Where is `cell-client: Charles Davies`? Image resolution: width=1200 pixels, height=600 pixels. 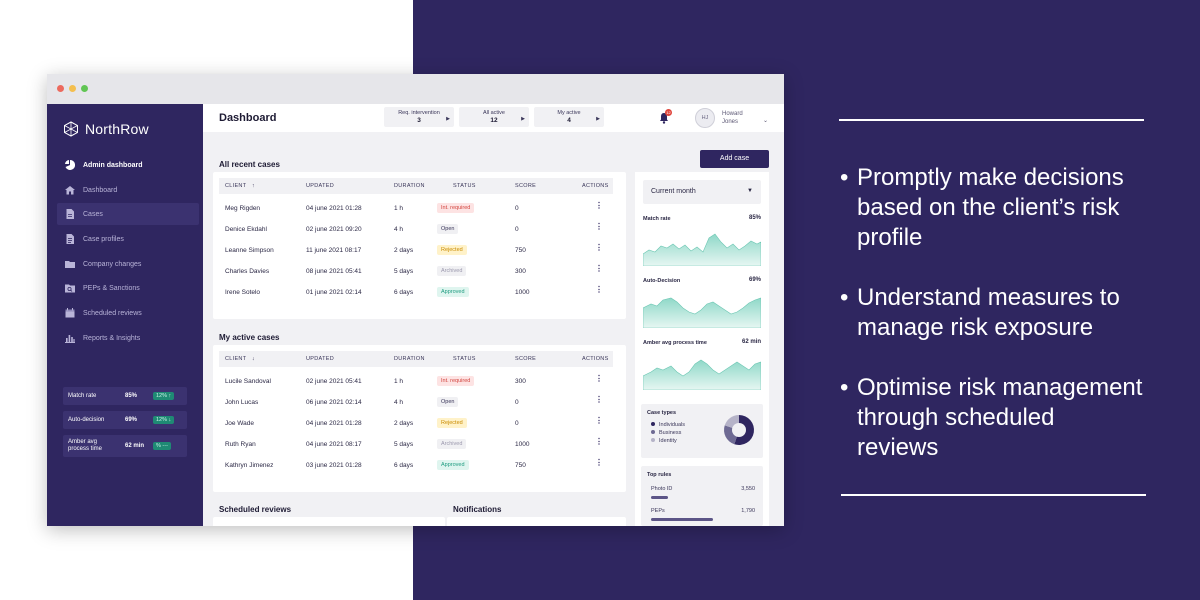 cell-client: Charles Davies is located at coordinates (247, 271).